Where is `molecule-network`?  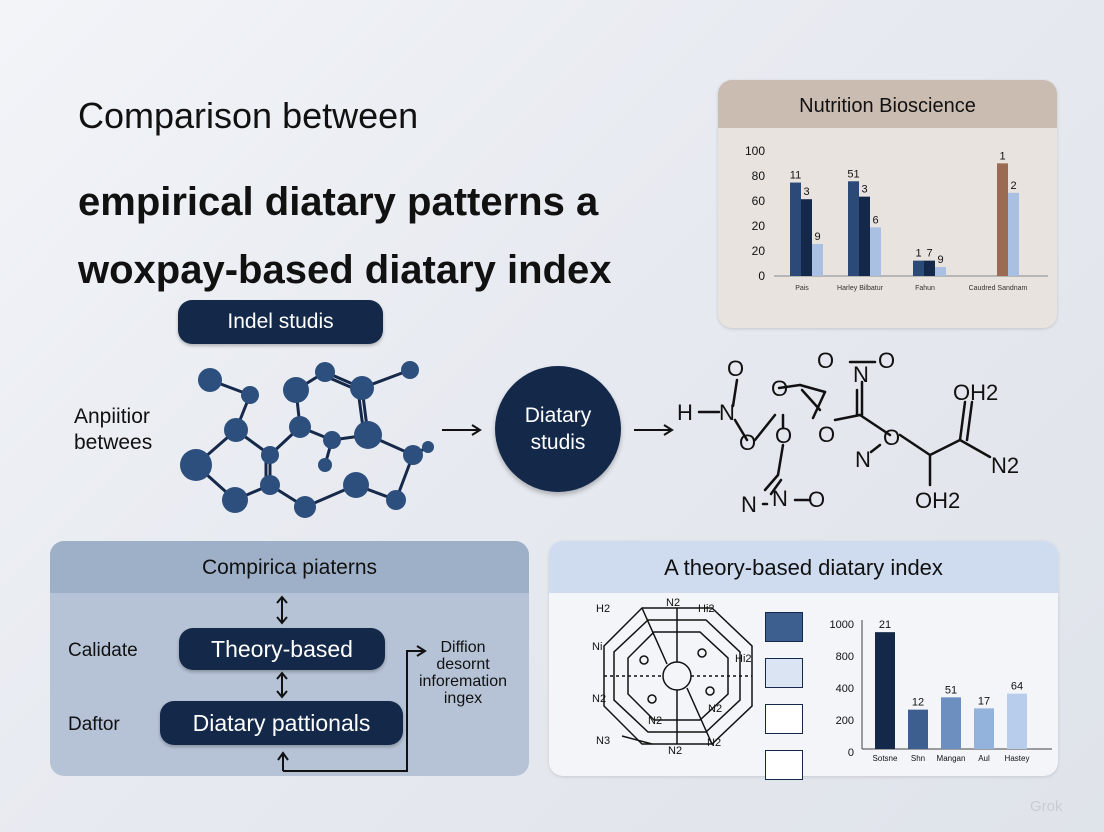
molecule-network is located at coordinates (307, 439).